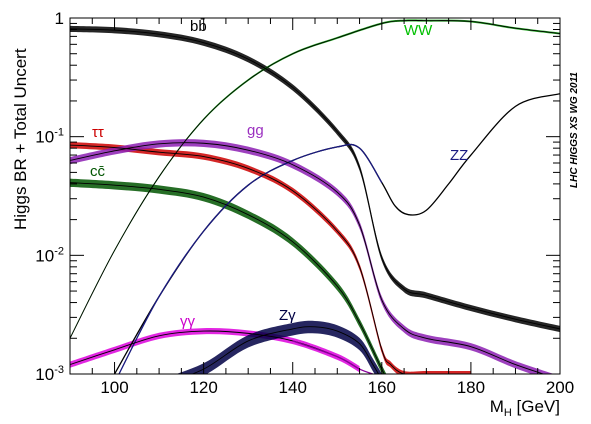 The height and width of the screenshot is (424, 591). What do you see at coordinates (49, 255) in the screenshot?
I see `y-tick-label: 10⁻²` at bounding box center [49, 255].